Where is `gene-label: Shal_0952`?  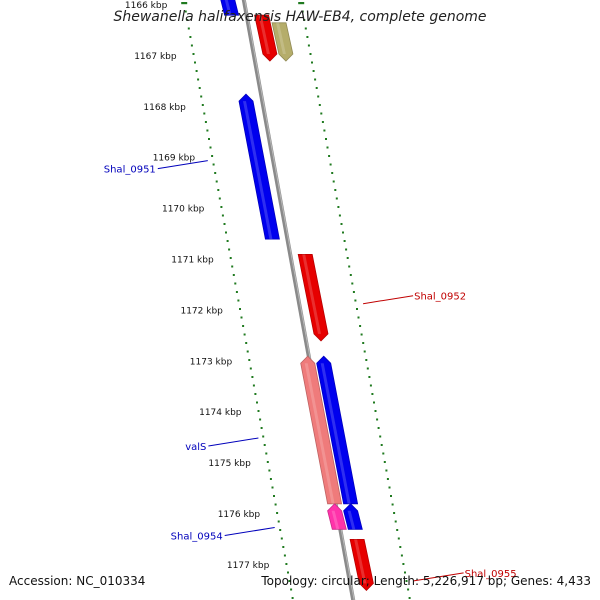 gene-label: Shal_0952 is located at coordinates (440, 297).